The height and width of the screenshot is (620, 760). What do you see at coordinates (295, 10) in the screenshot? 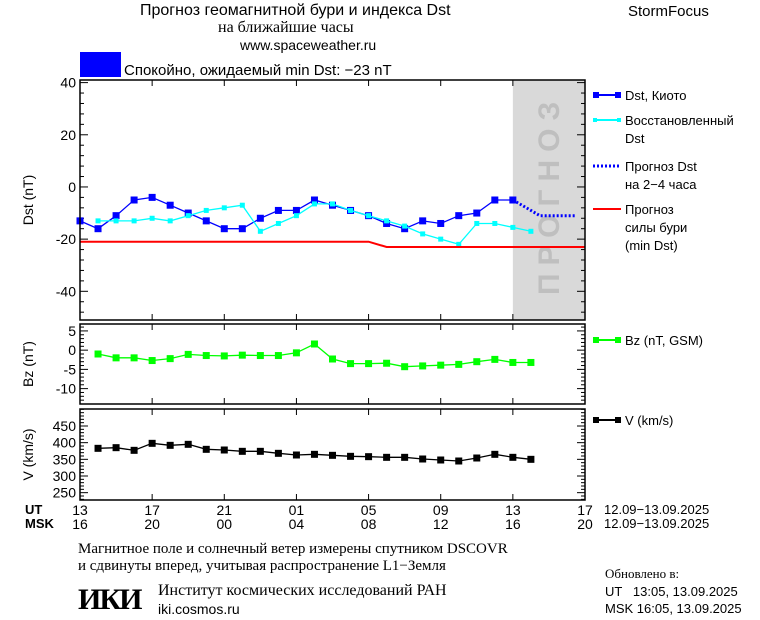
I see `chart-title: Прогноз геомагнитной бури и индекса Dst` at bounding box center [295, 10].